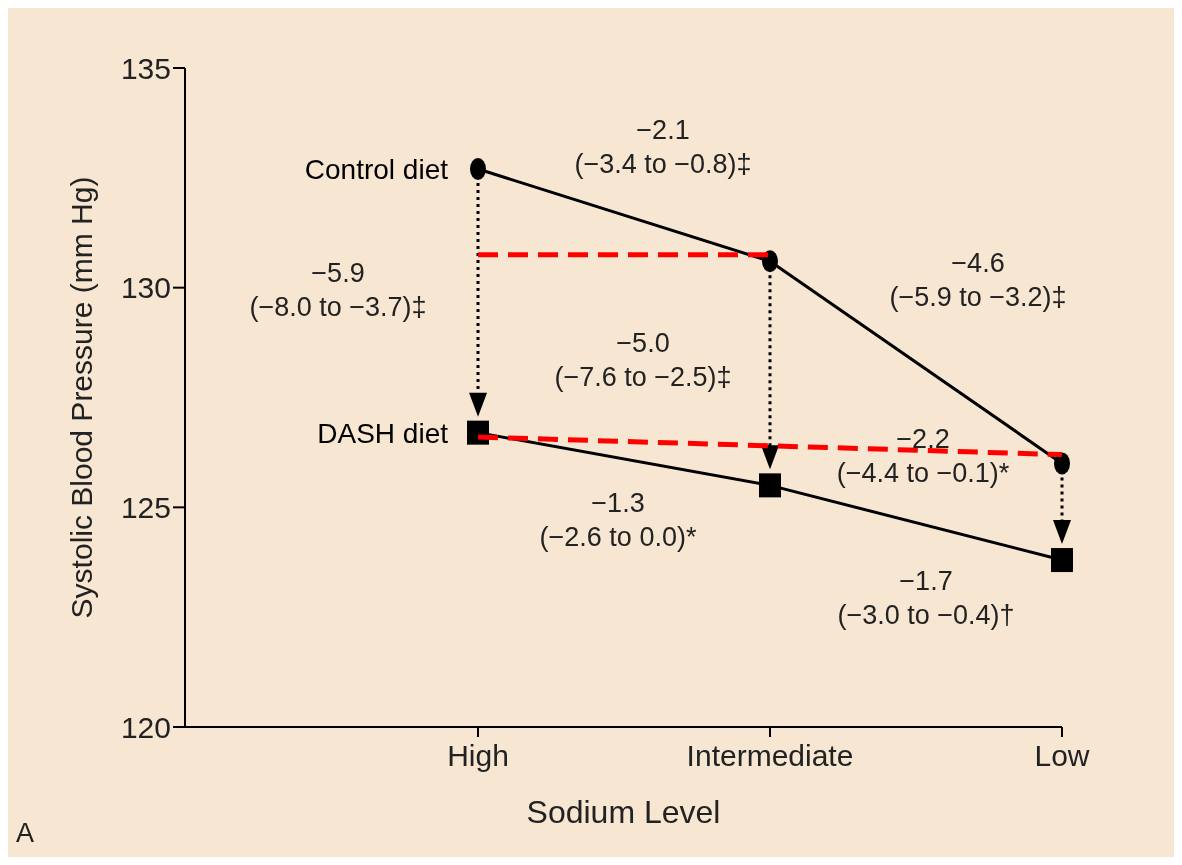 This screenshot has height=865, width=1182. What do you see at coordinates (81, 397) in the screenshot?
I see `y-axis-title: Systolic Blood Pressure (mm Hg)` at bounding box center [81, 397].